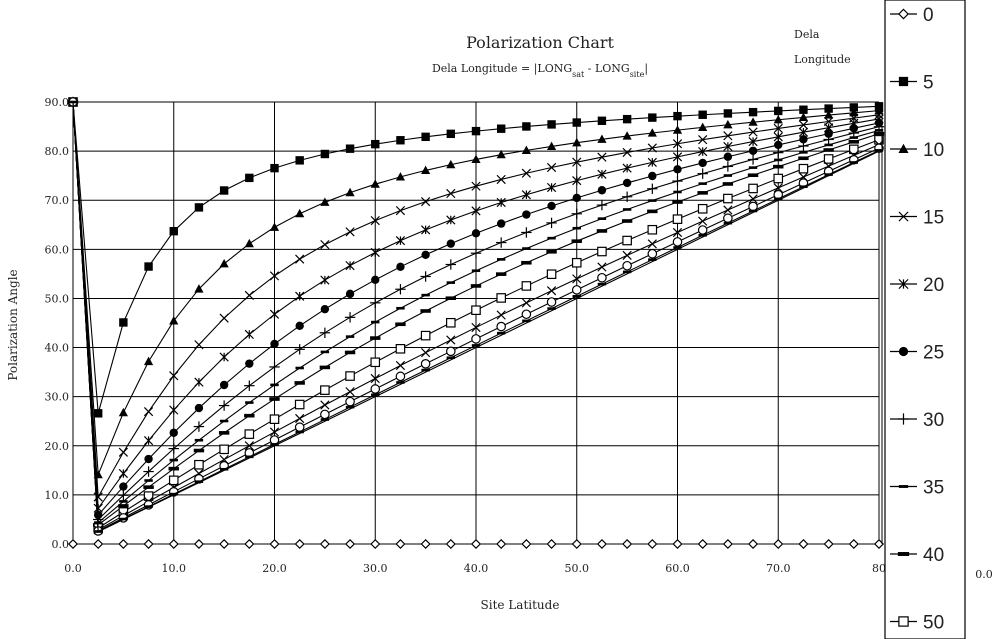 This screenshot has width=996, height=639. I want to click on legend-label: 15, so click(933, 218).